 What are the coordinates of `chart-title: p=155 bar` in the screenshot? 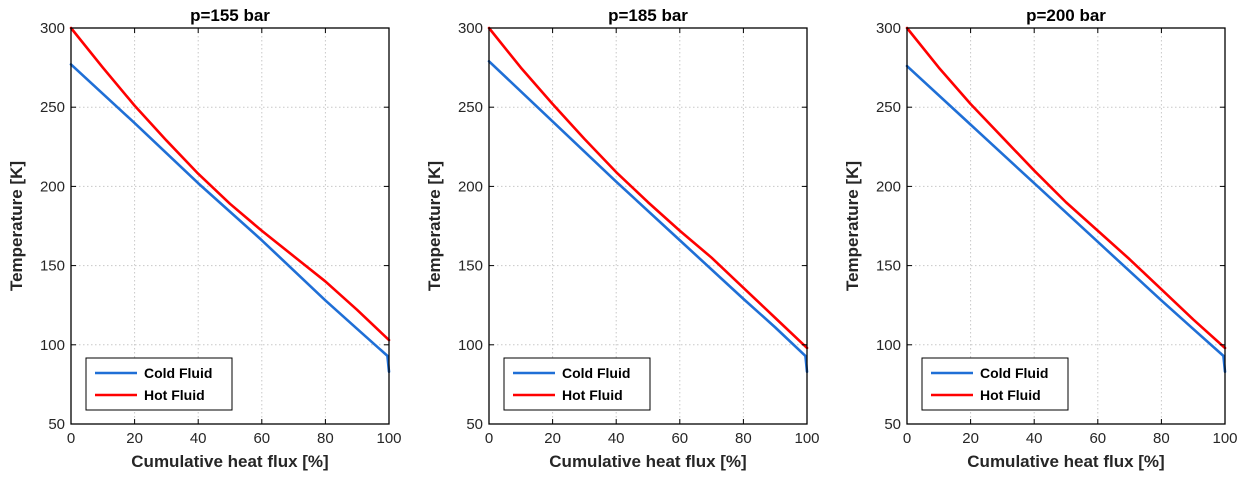 It's located at (230, 15).